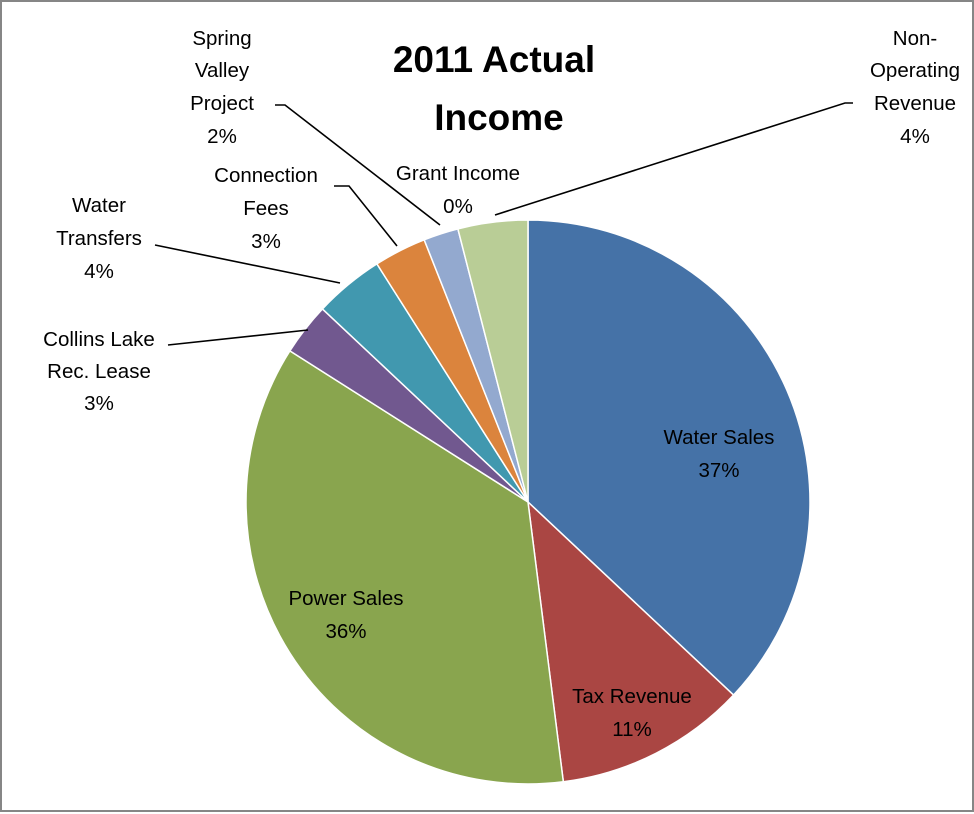 The height and width of the screenshot is (814, 974). What do you see at coordinates (718, 470) in the screenshot?
I see `label-water-sales-percent: 37%` at bounding box center [718, 470].